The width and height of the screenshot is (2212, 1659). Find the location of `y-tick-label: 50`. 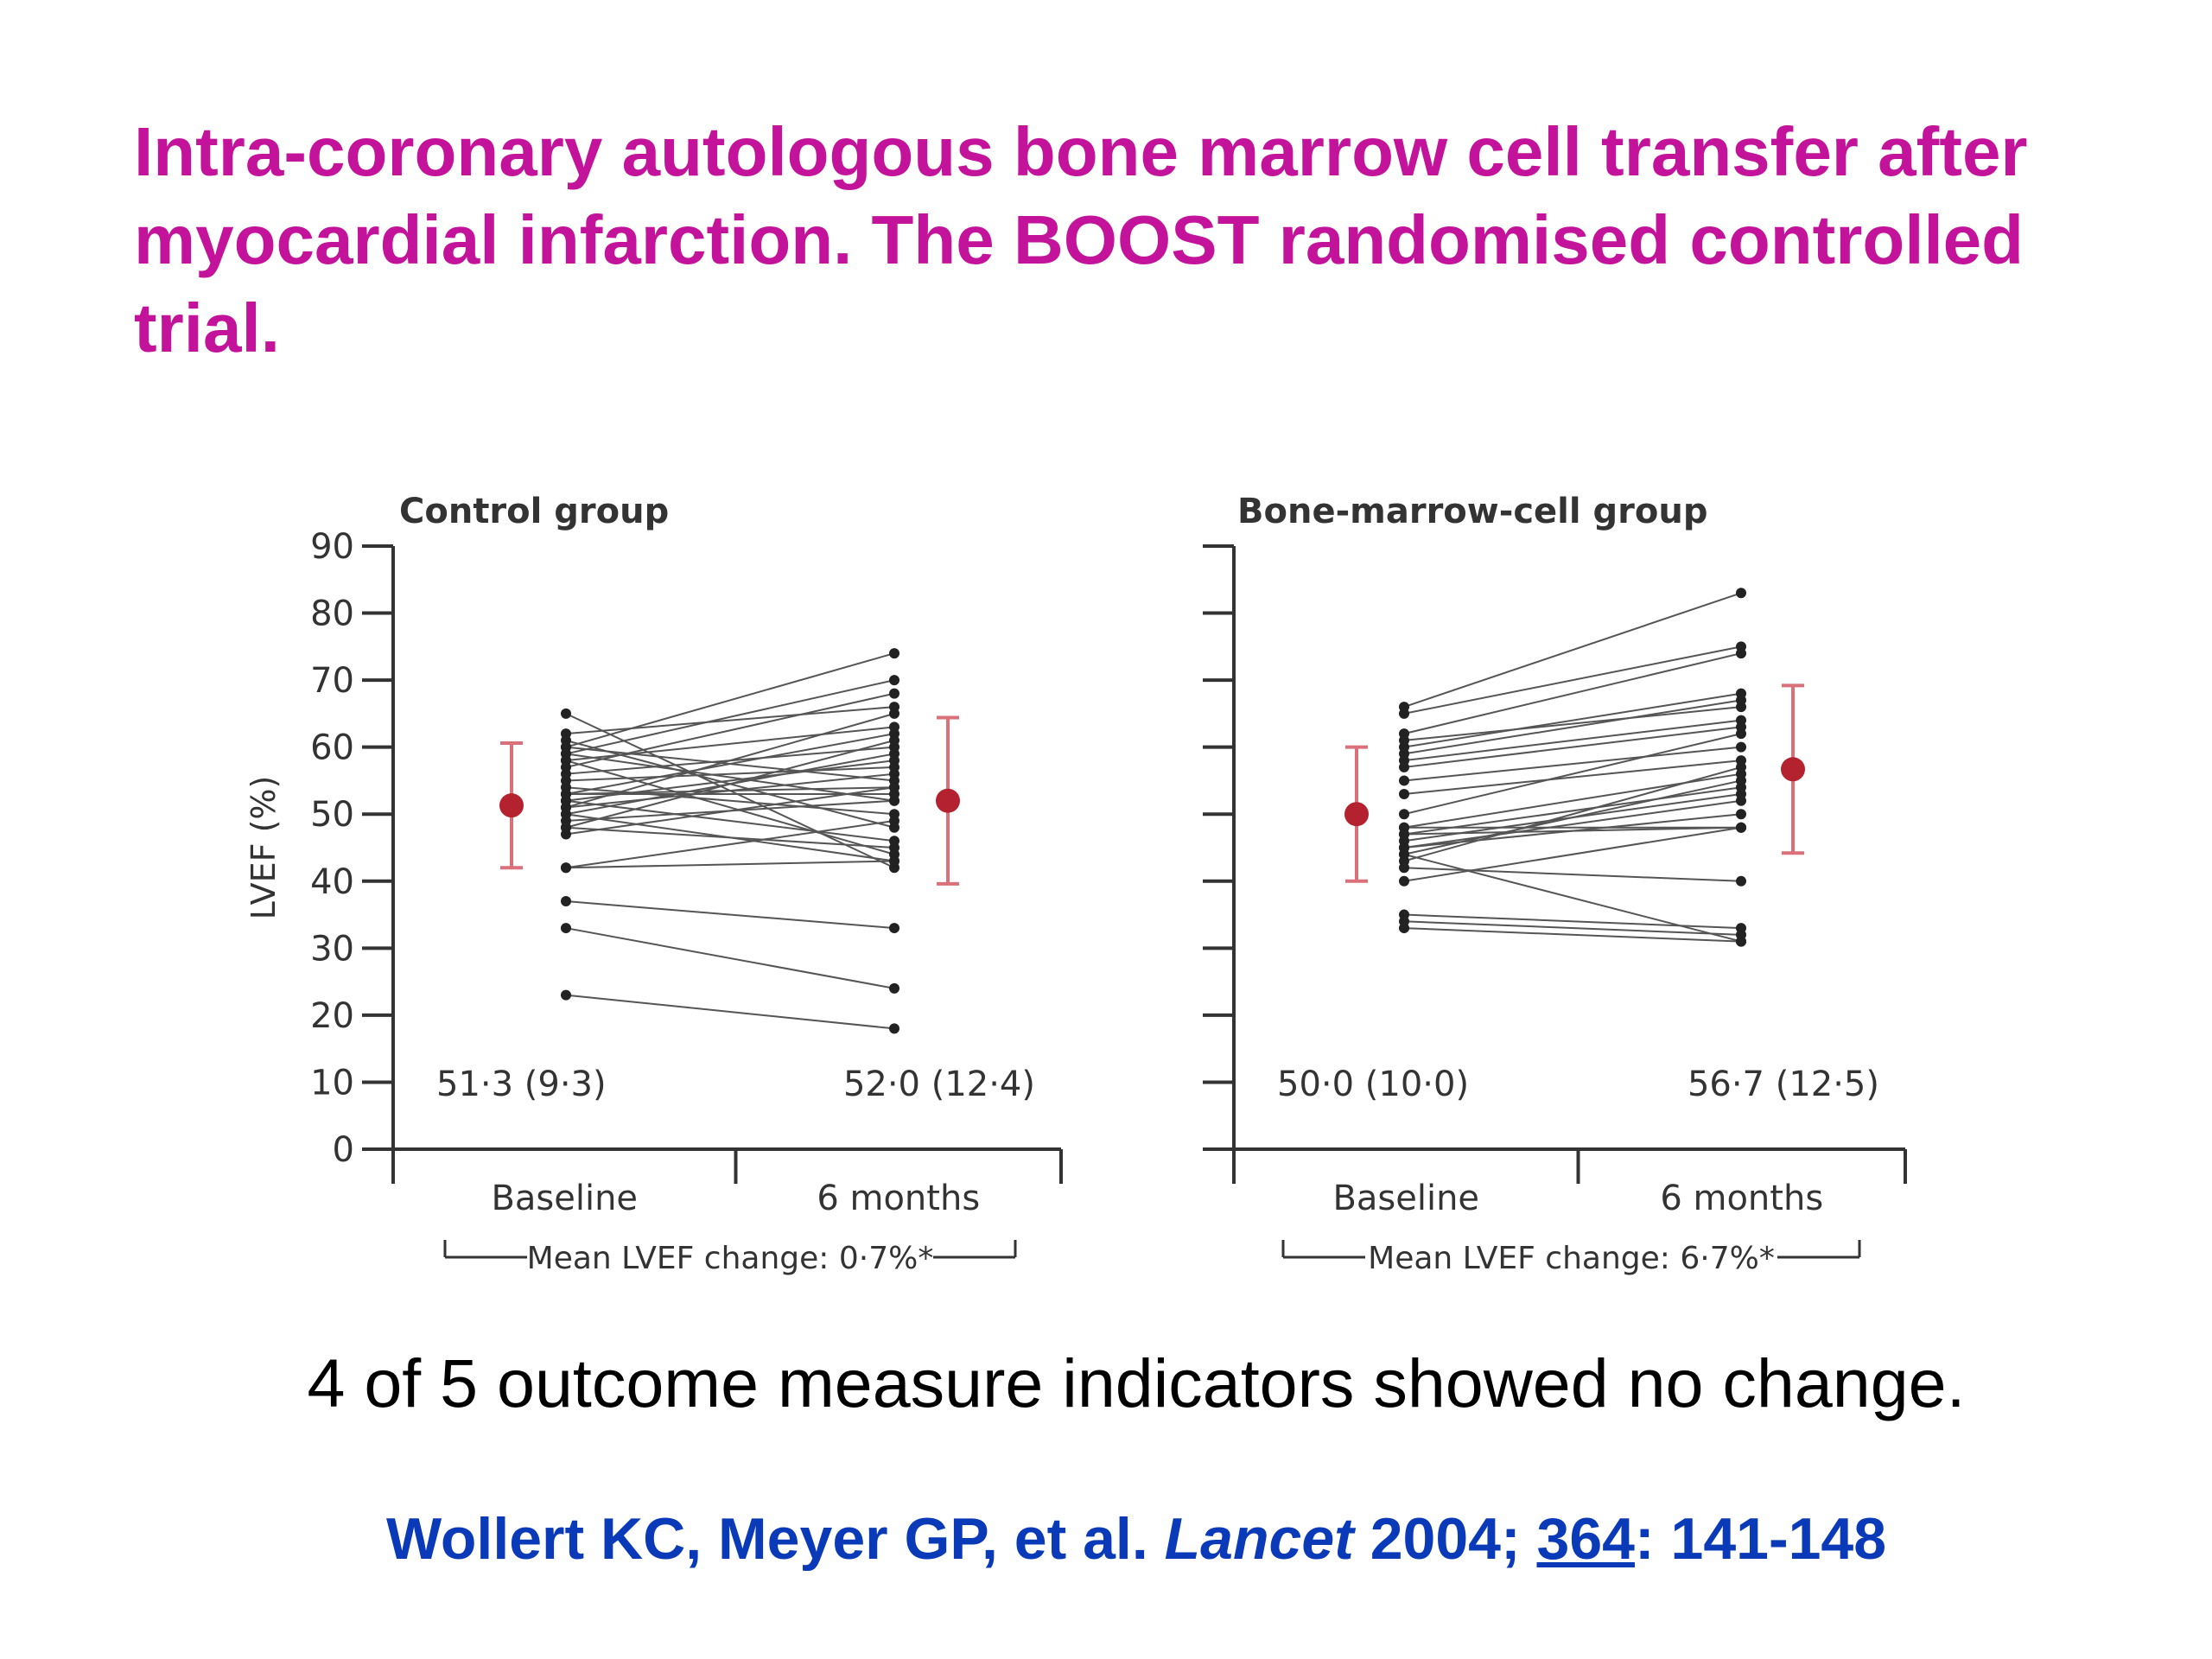

y-tick-label: 50 is located at coordinates (332, 815).